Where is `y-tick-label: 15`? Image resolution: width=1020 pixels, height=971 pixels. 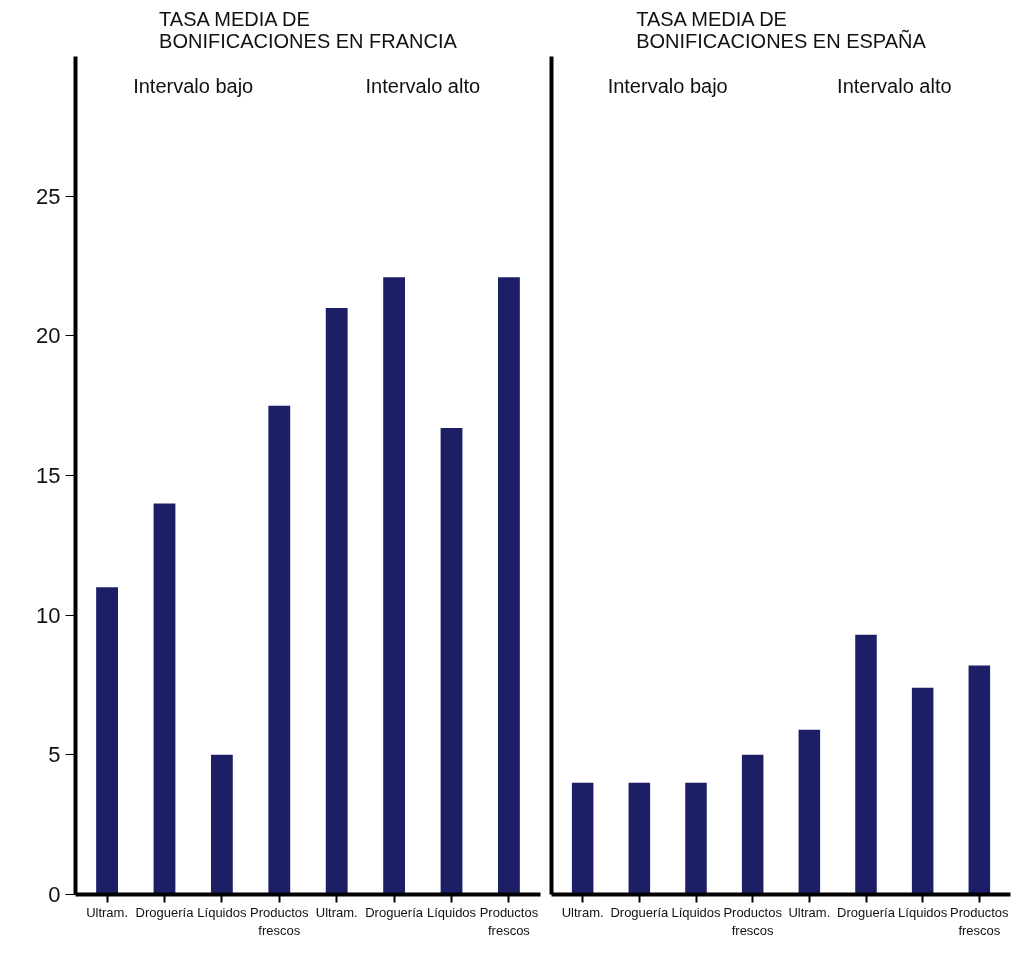
y-tick-label: 15 is located at coordinates (48, 475).